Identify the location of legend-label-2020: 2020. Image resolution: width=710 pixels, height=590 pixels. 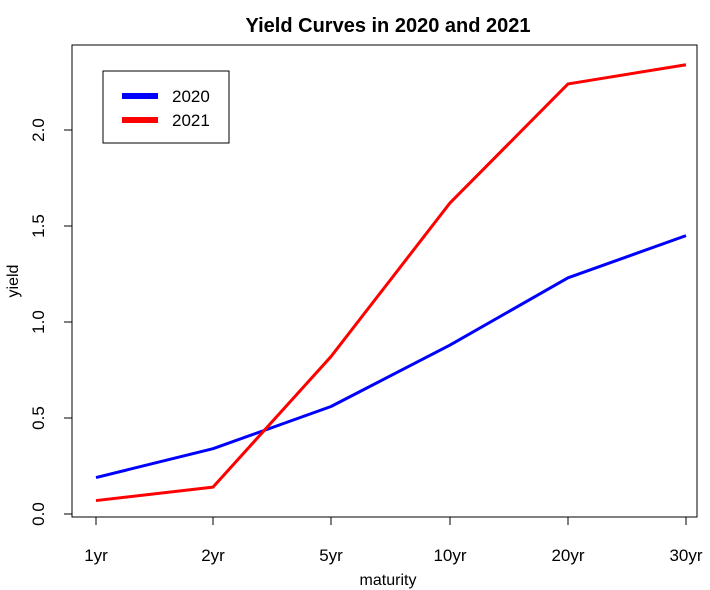
(191, 96).